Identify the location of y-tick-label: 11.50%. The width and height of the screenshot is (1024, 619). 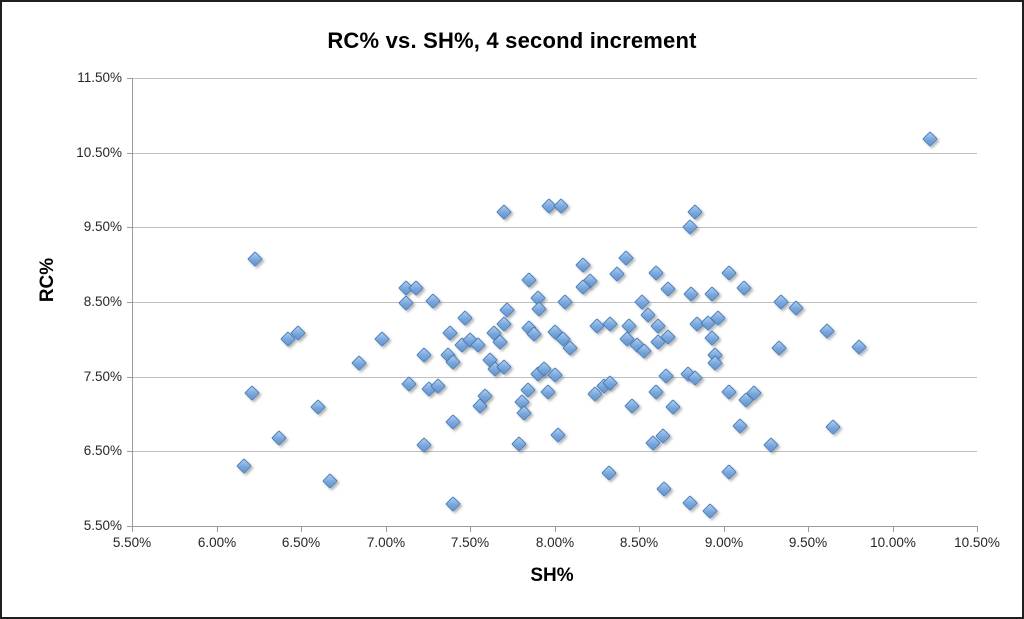
(99, 77).